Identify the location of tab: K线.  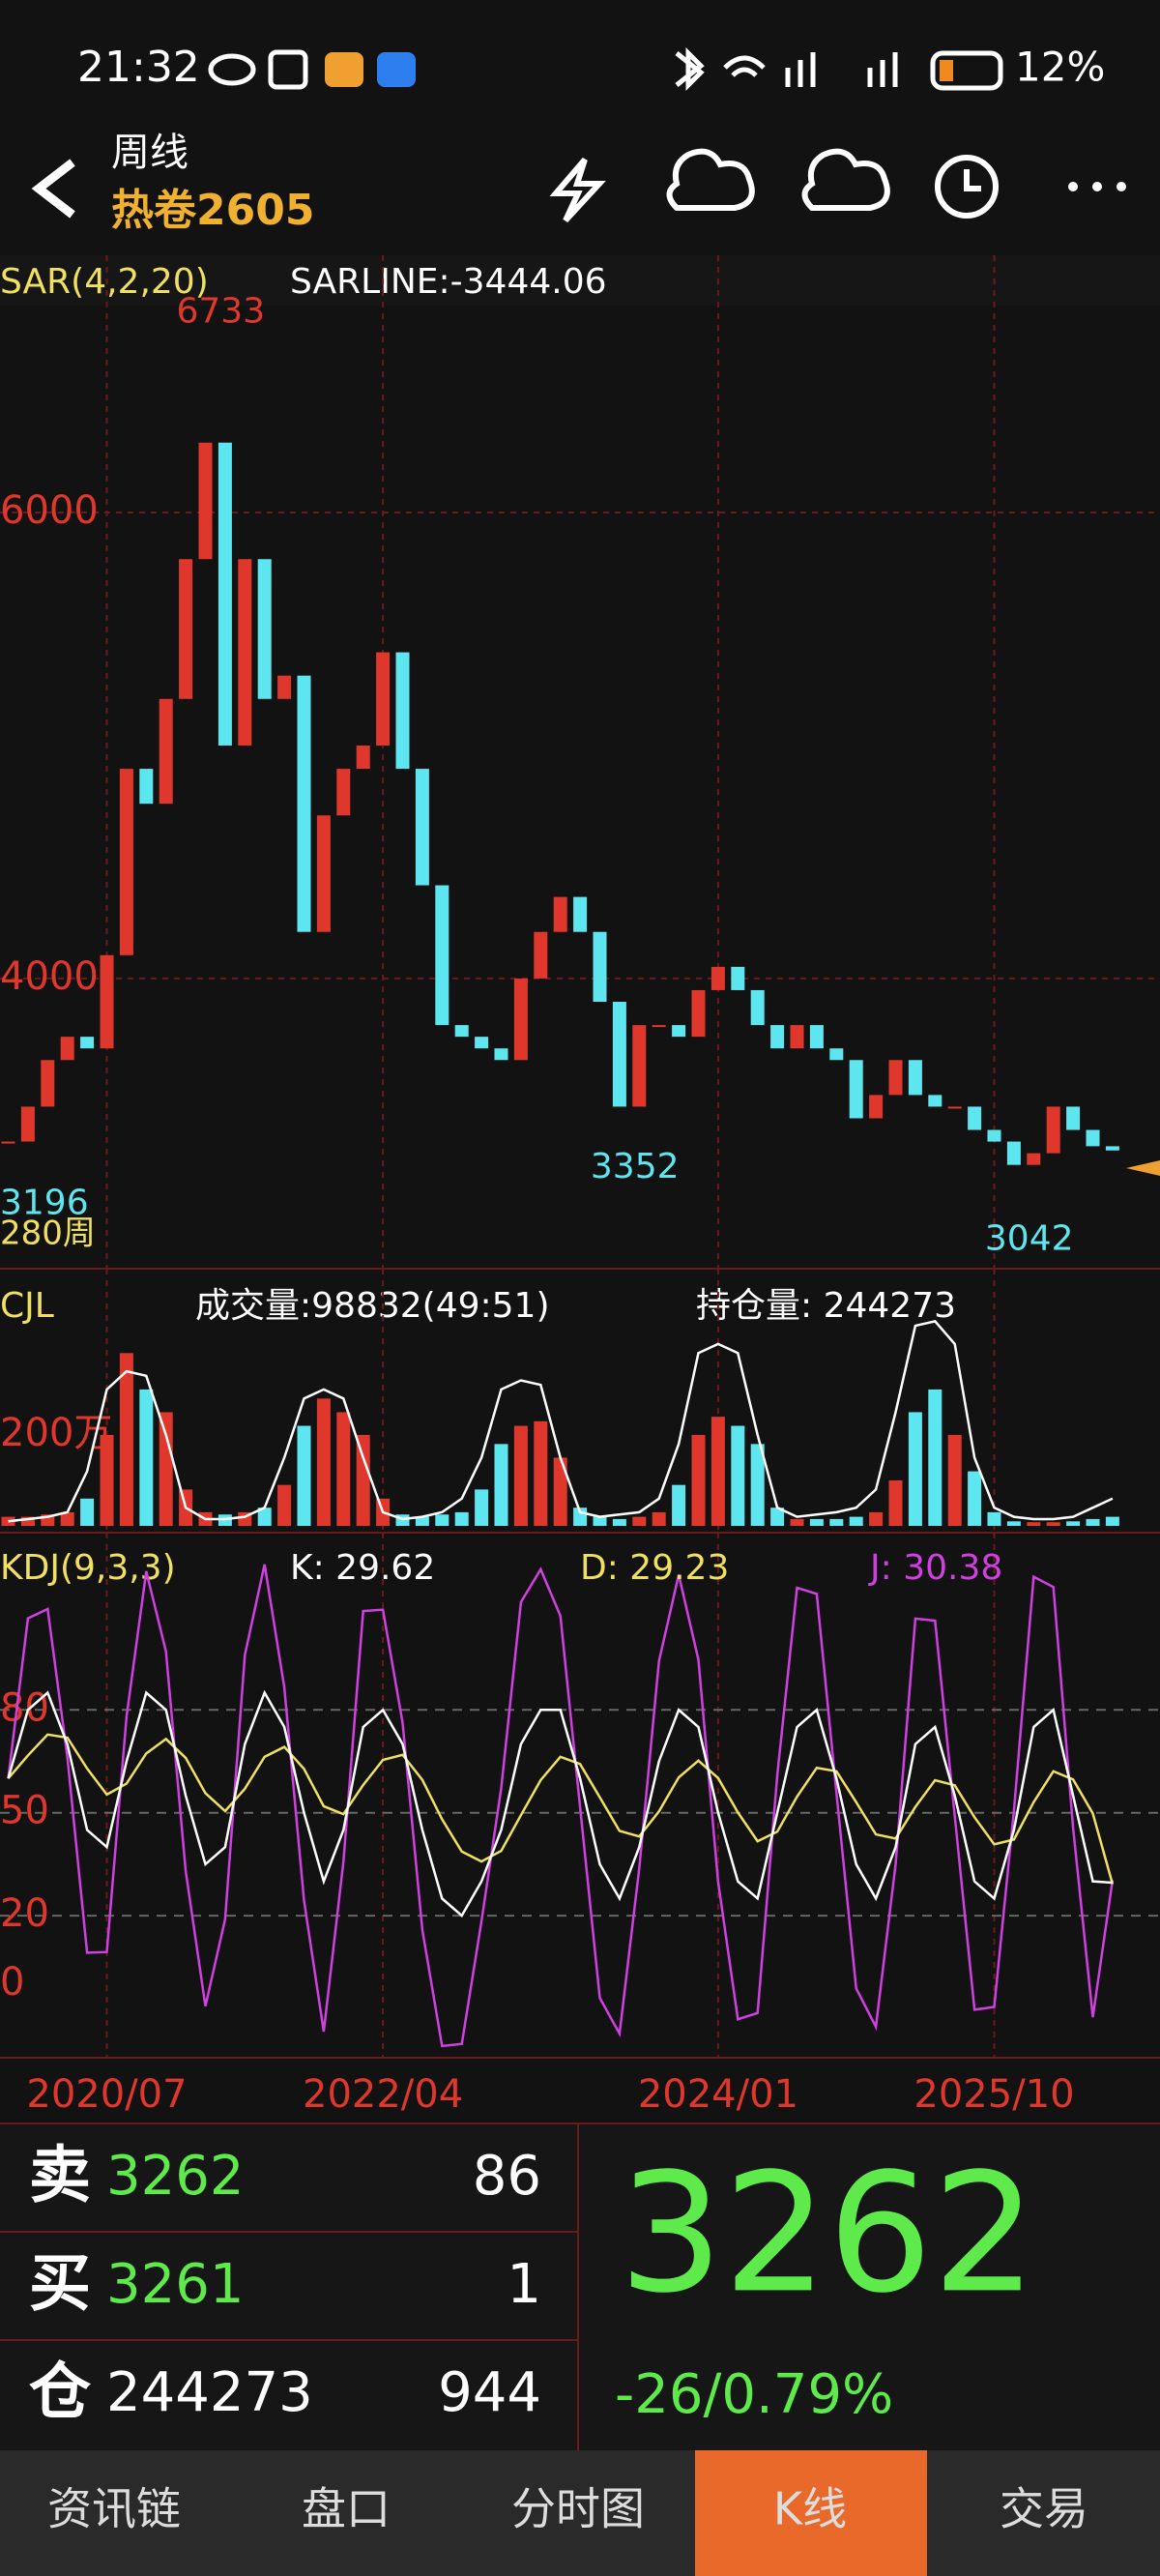
(810, 2509).